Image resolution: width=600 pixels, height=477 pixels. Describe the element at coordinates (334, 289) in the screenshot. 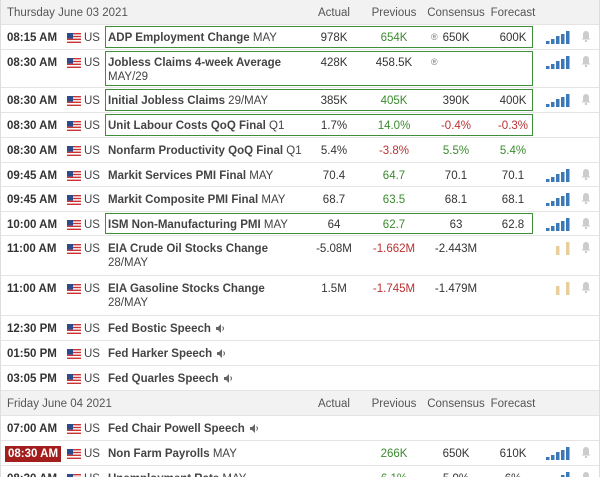

I see `actual: 1.5M` at that location.